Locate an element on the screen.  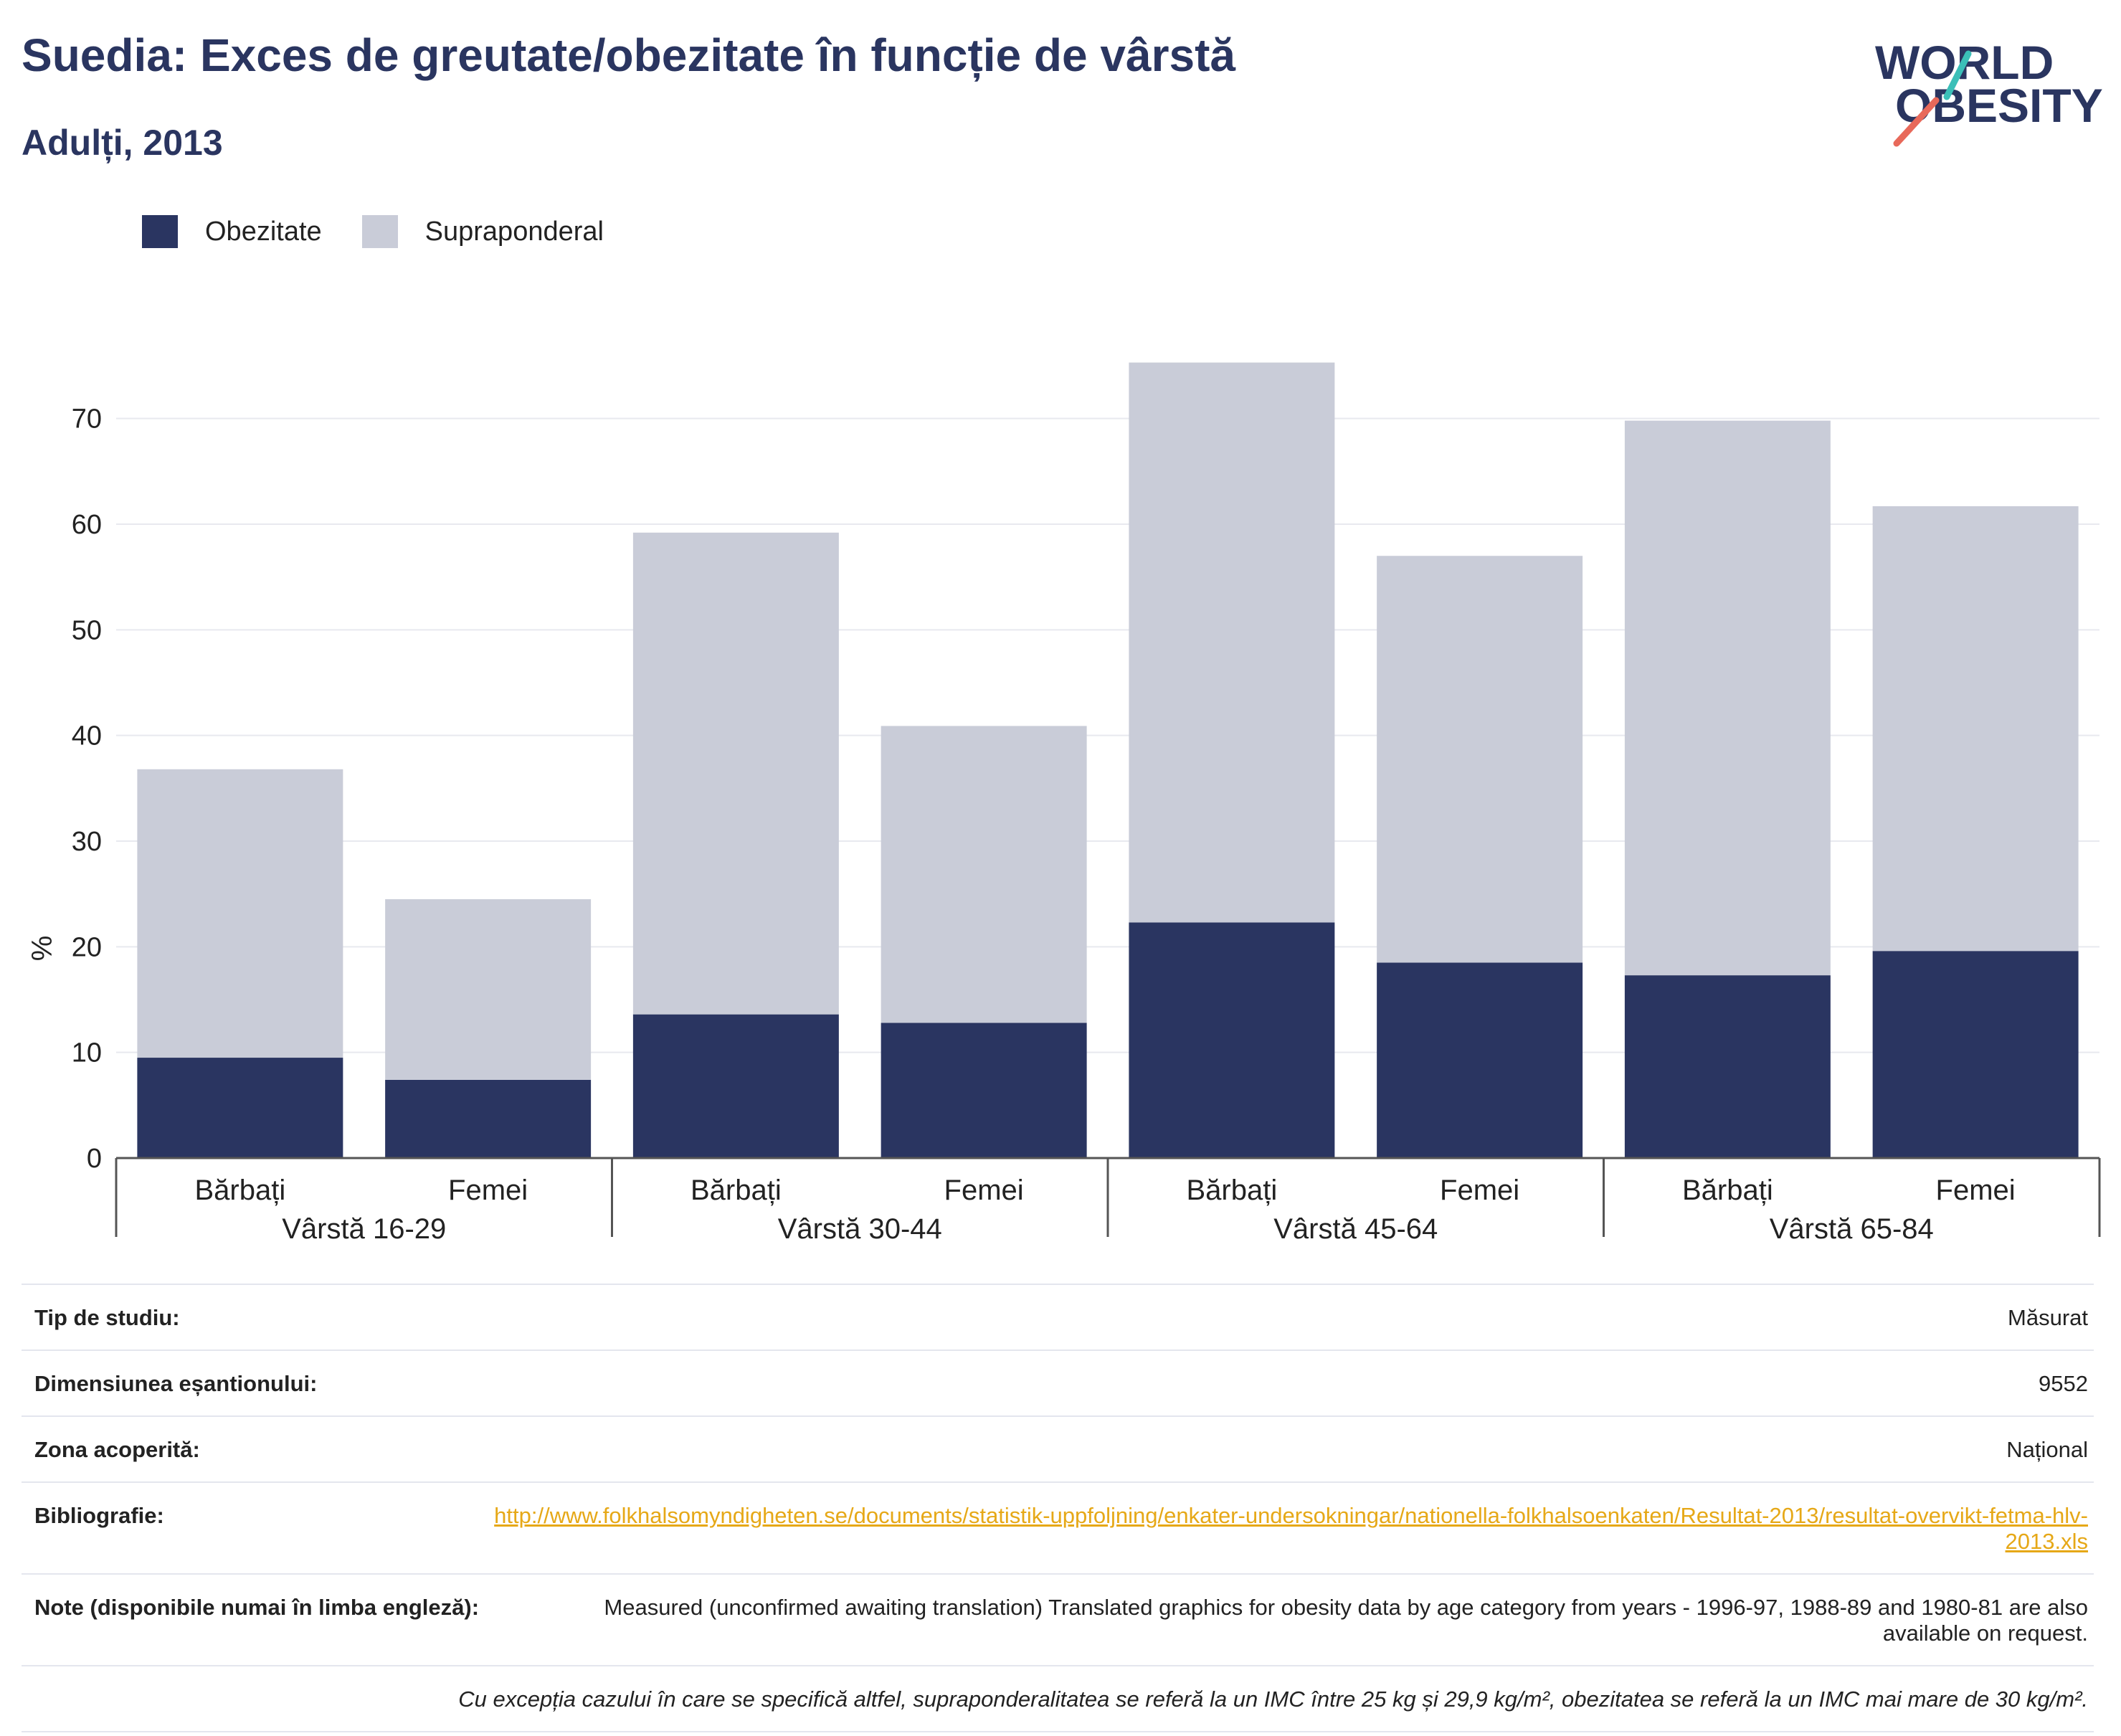
info-row-sample-size: Dimensiunea eșantionului: 9552 is located at coordinates (1058, 1382).